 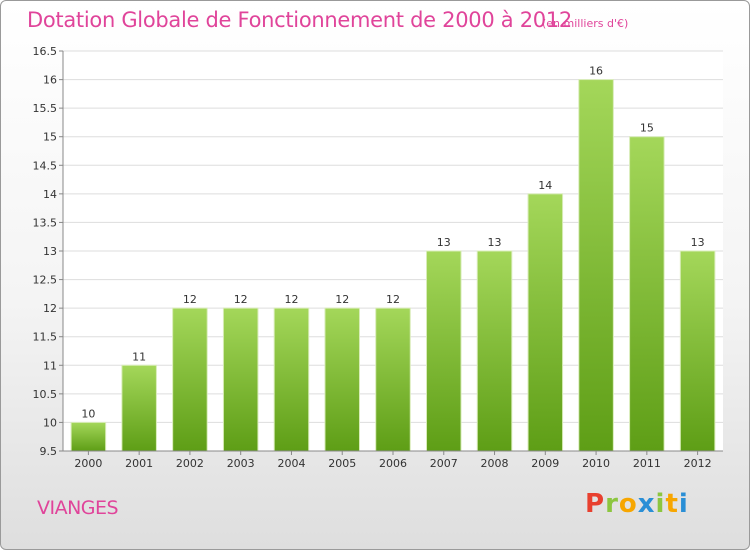 What do you see at coordinates (139, 463) in the screenshot?
I see `x-tick-label: 2001` at bounding box center [139, 463].